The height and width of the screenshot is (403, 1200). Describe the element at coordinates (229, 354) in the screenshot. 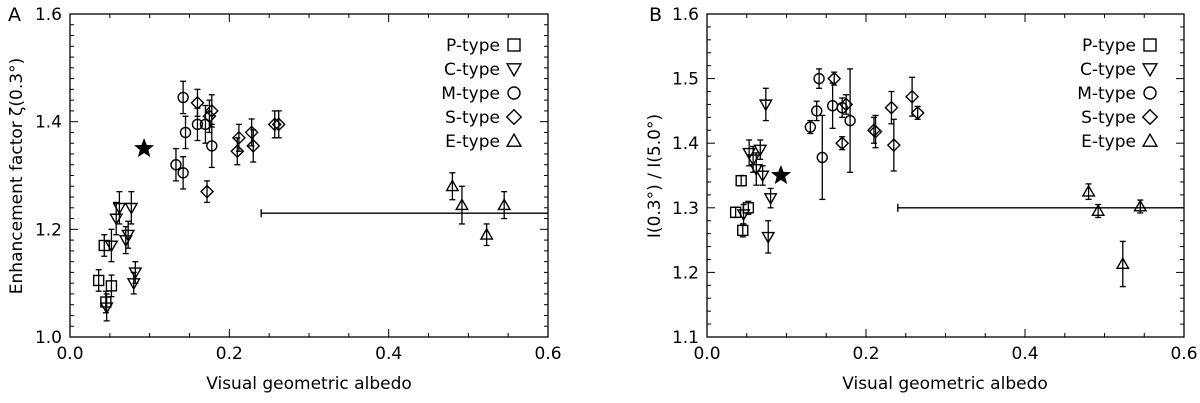

I see `panel-a-xtick-label: 0.2` at that location.